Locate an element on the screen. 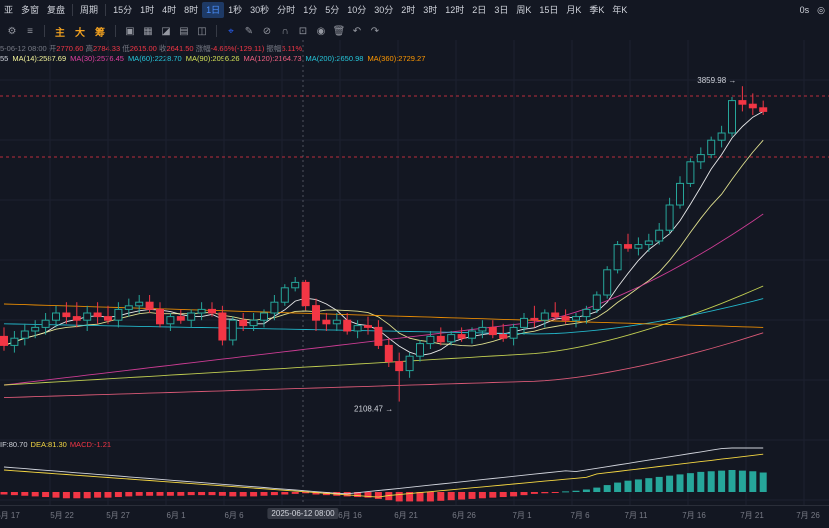 The image size is (829, 528). period-17: 3时 is located at coordinates (430, 10).